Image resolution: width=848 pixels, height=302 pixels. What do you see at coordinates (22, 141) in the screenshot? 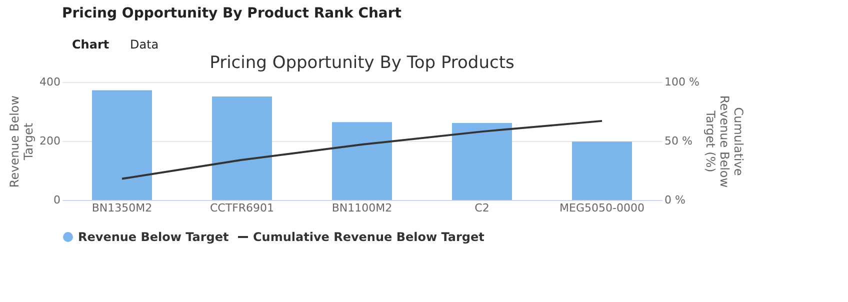
I see `y-axis-title: Revenue Below Target` at bounding box center [22, 141].